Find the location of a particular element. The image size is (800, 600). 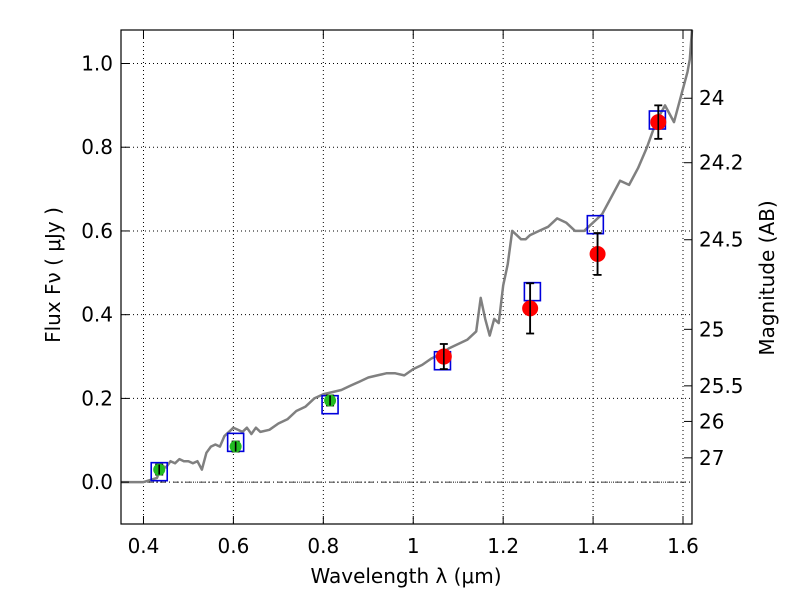

right-tick-label: 26 is located at coordinates (711, 421).